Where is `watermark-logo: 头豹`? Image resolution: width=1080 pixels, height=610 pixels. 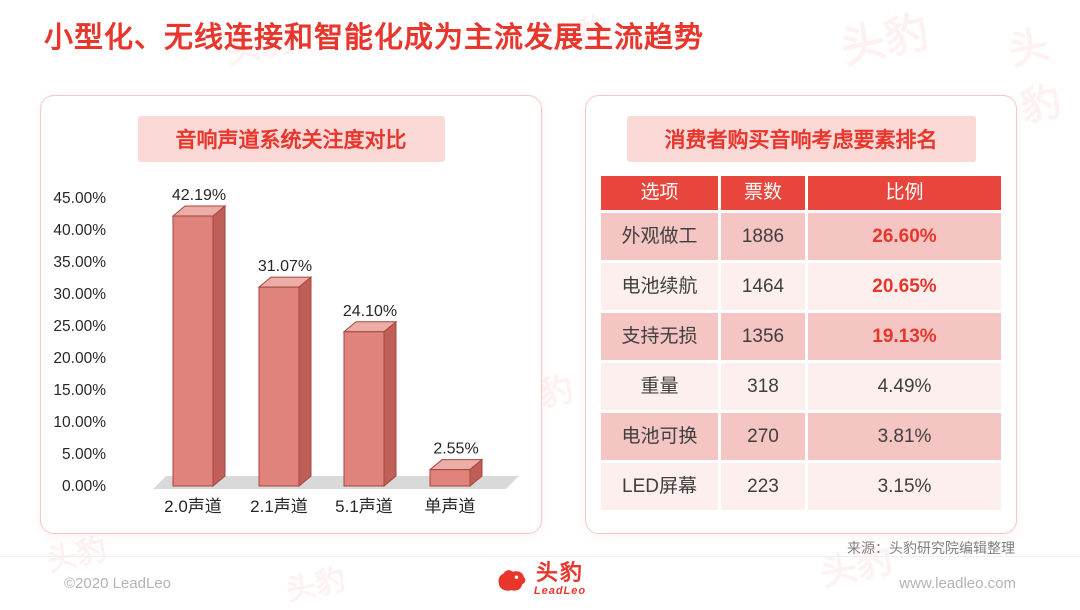 watermark-logo: 头豹 is located at coordinates (885, 40).